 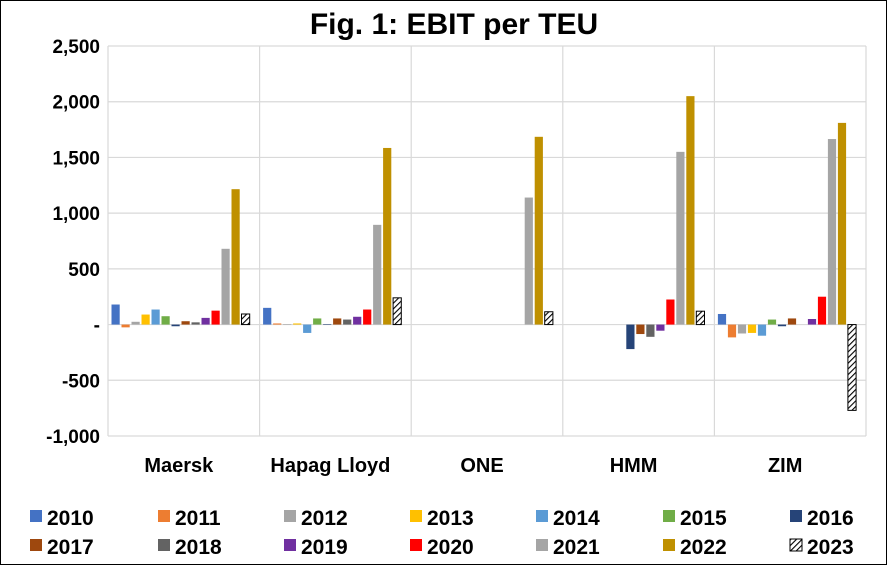 What do you see at coordinates (164, 516) in the screenshot?
I see `legend-swatch-2011` at bounding box center [164, 516].